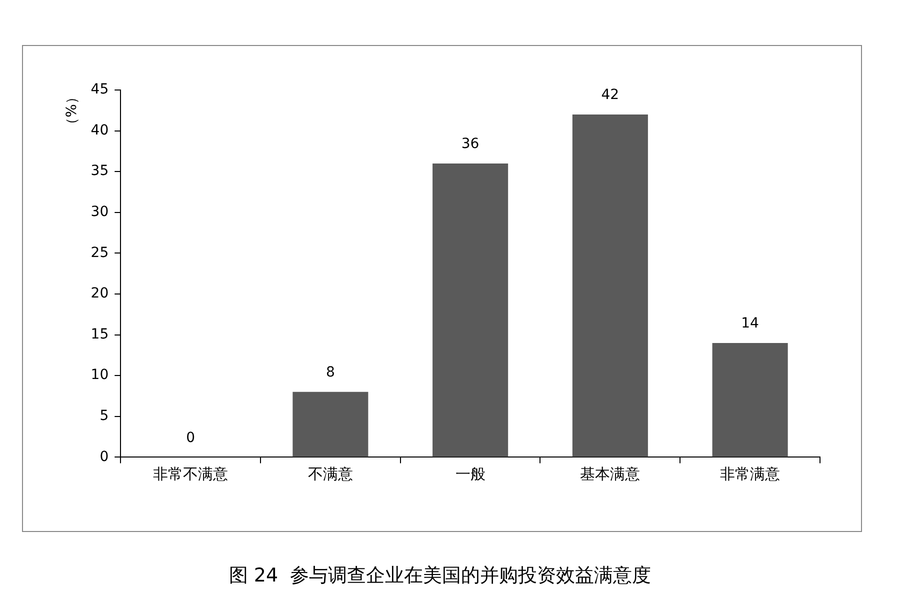 Image resolution: width=900 pixels, height=606 pixels. I want to click on x-tick-label: 不满意, so click(330, 474).